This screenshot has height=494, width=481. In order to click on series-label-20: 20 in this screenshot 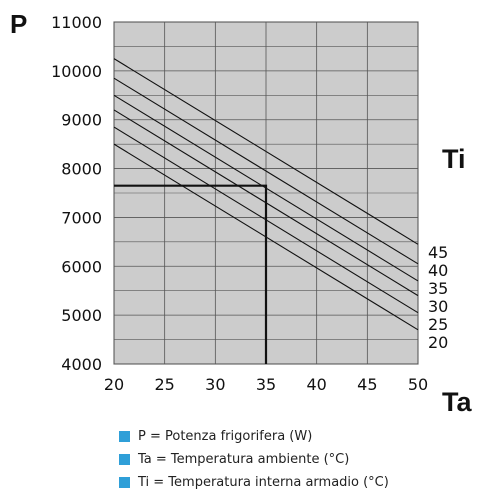, I will do `click(438, 342)`.